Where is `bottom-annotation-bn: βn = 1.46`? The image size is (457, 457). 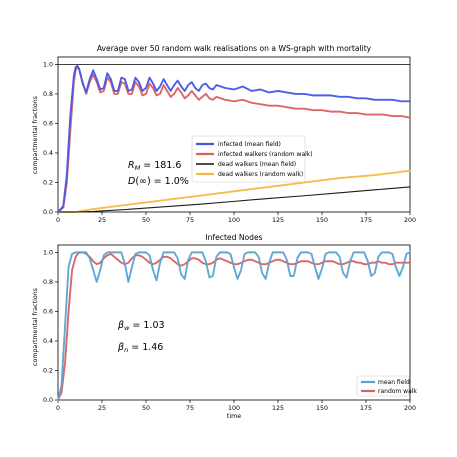 bottom-annotation-bn: βn = 1.46 is located at coordinates (140, 348).